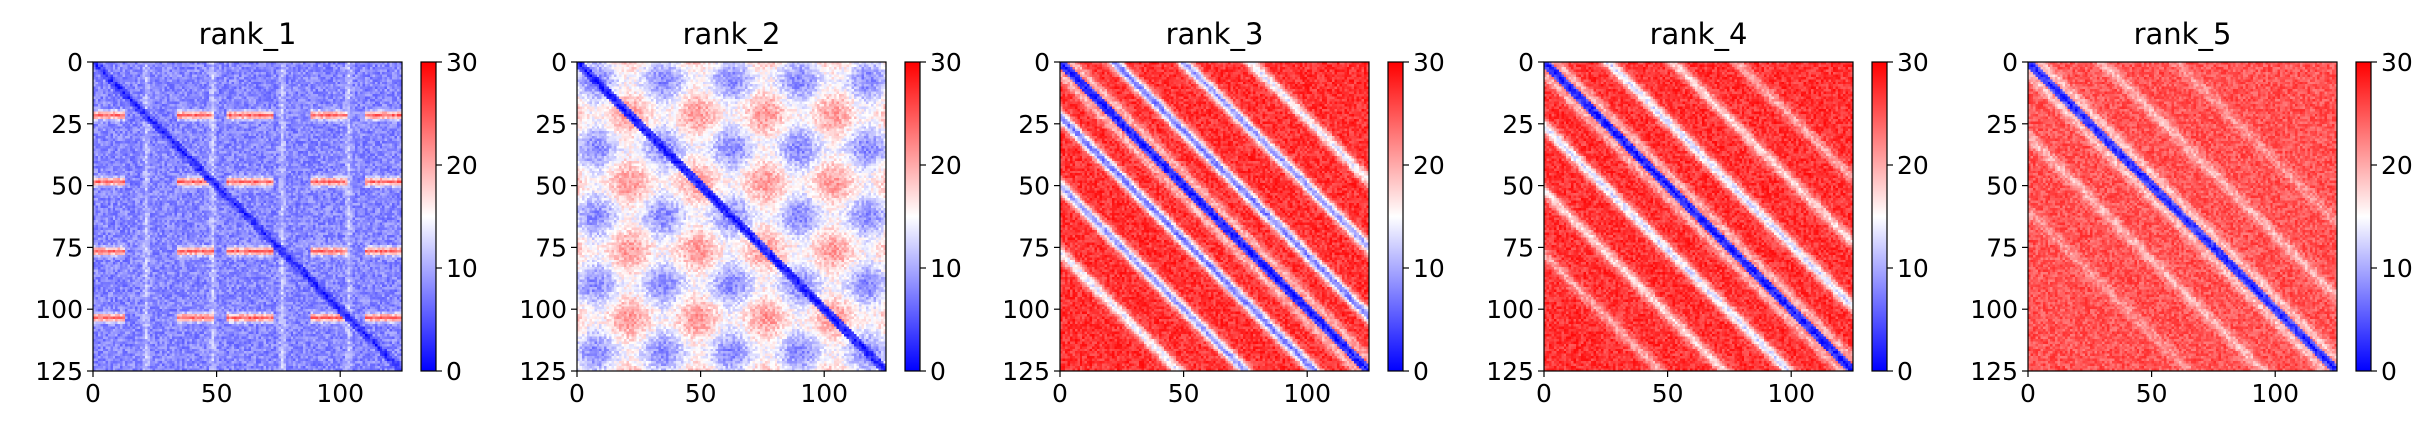 This screenshot has width=2435, height=438. What do you see at coordinates (1699, 34) in the screenshot?
I see `panel-title: rank_4` at bounding box center [1699, 34].